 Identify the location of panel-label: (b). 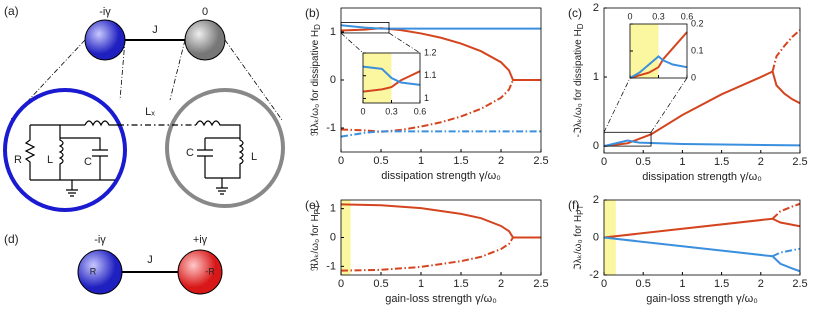
(312, 13).